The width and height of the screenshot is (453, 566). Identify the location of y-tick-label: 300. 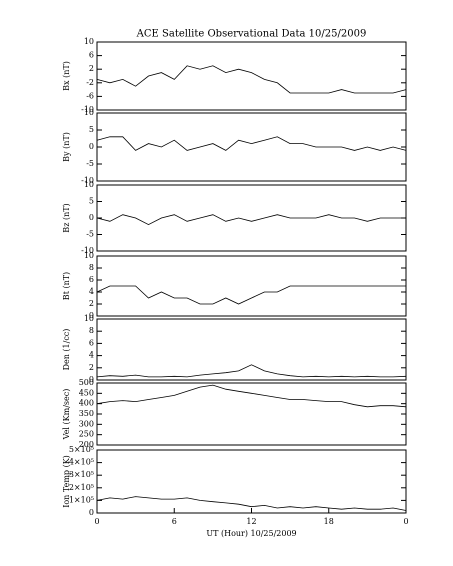
(86, 423).